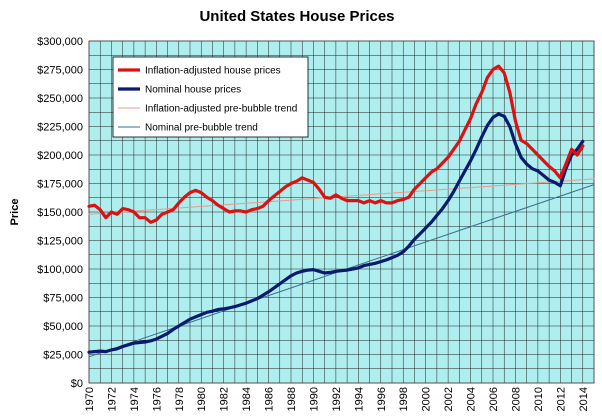 The width and height of the screenshot is (602, 420). I want to click on x-tick-label: 1970, so click(90, 399).